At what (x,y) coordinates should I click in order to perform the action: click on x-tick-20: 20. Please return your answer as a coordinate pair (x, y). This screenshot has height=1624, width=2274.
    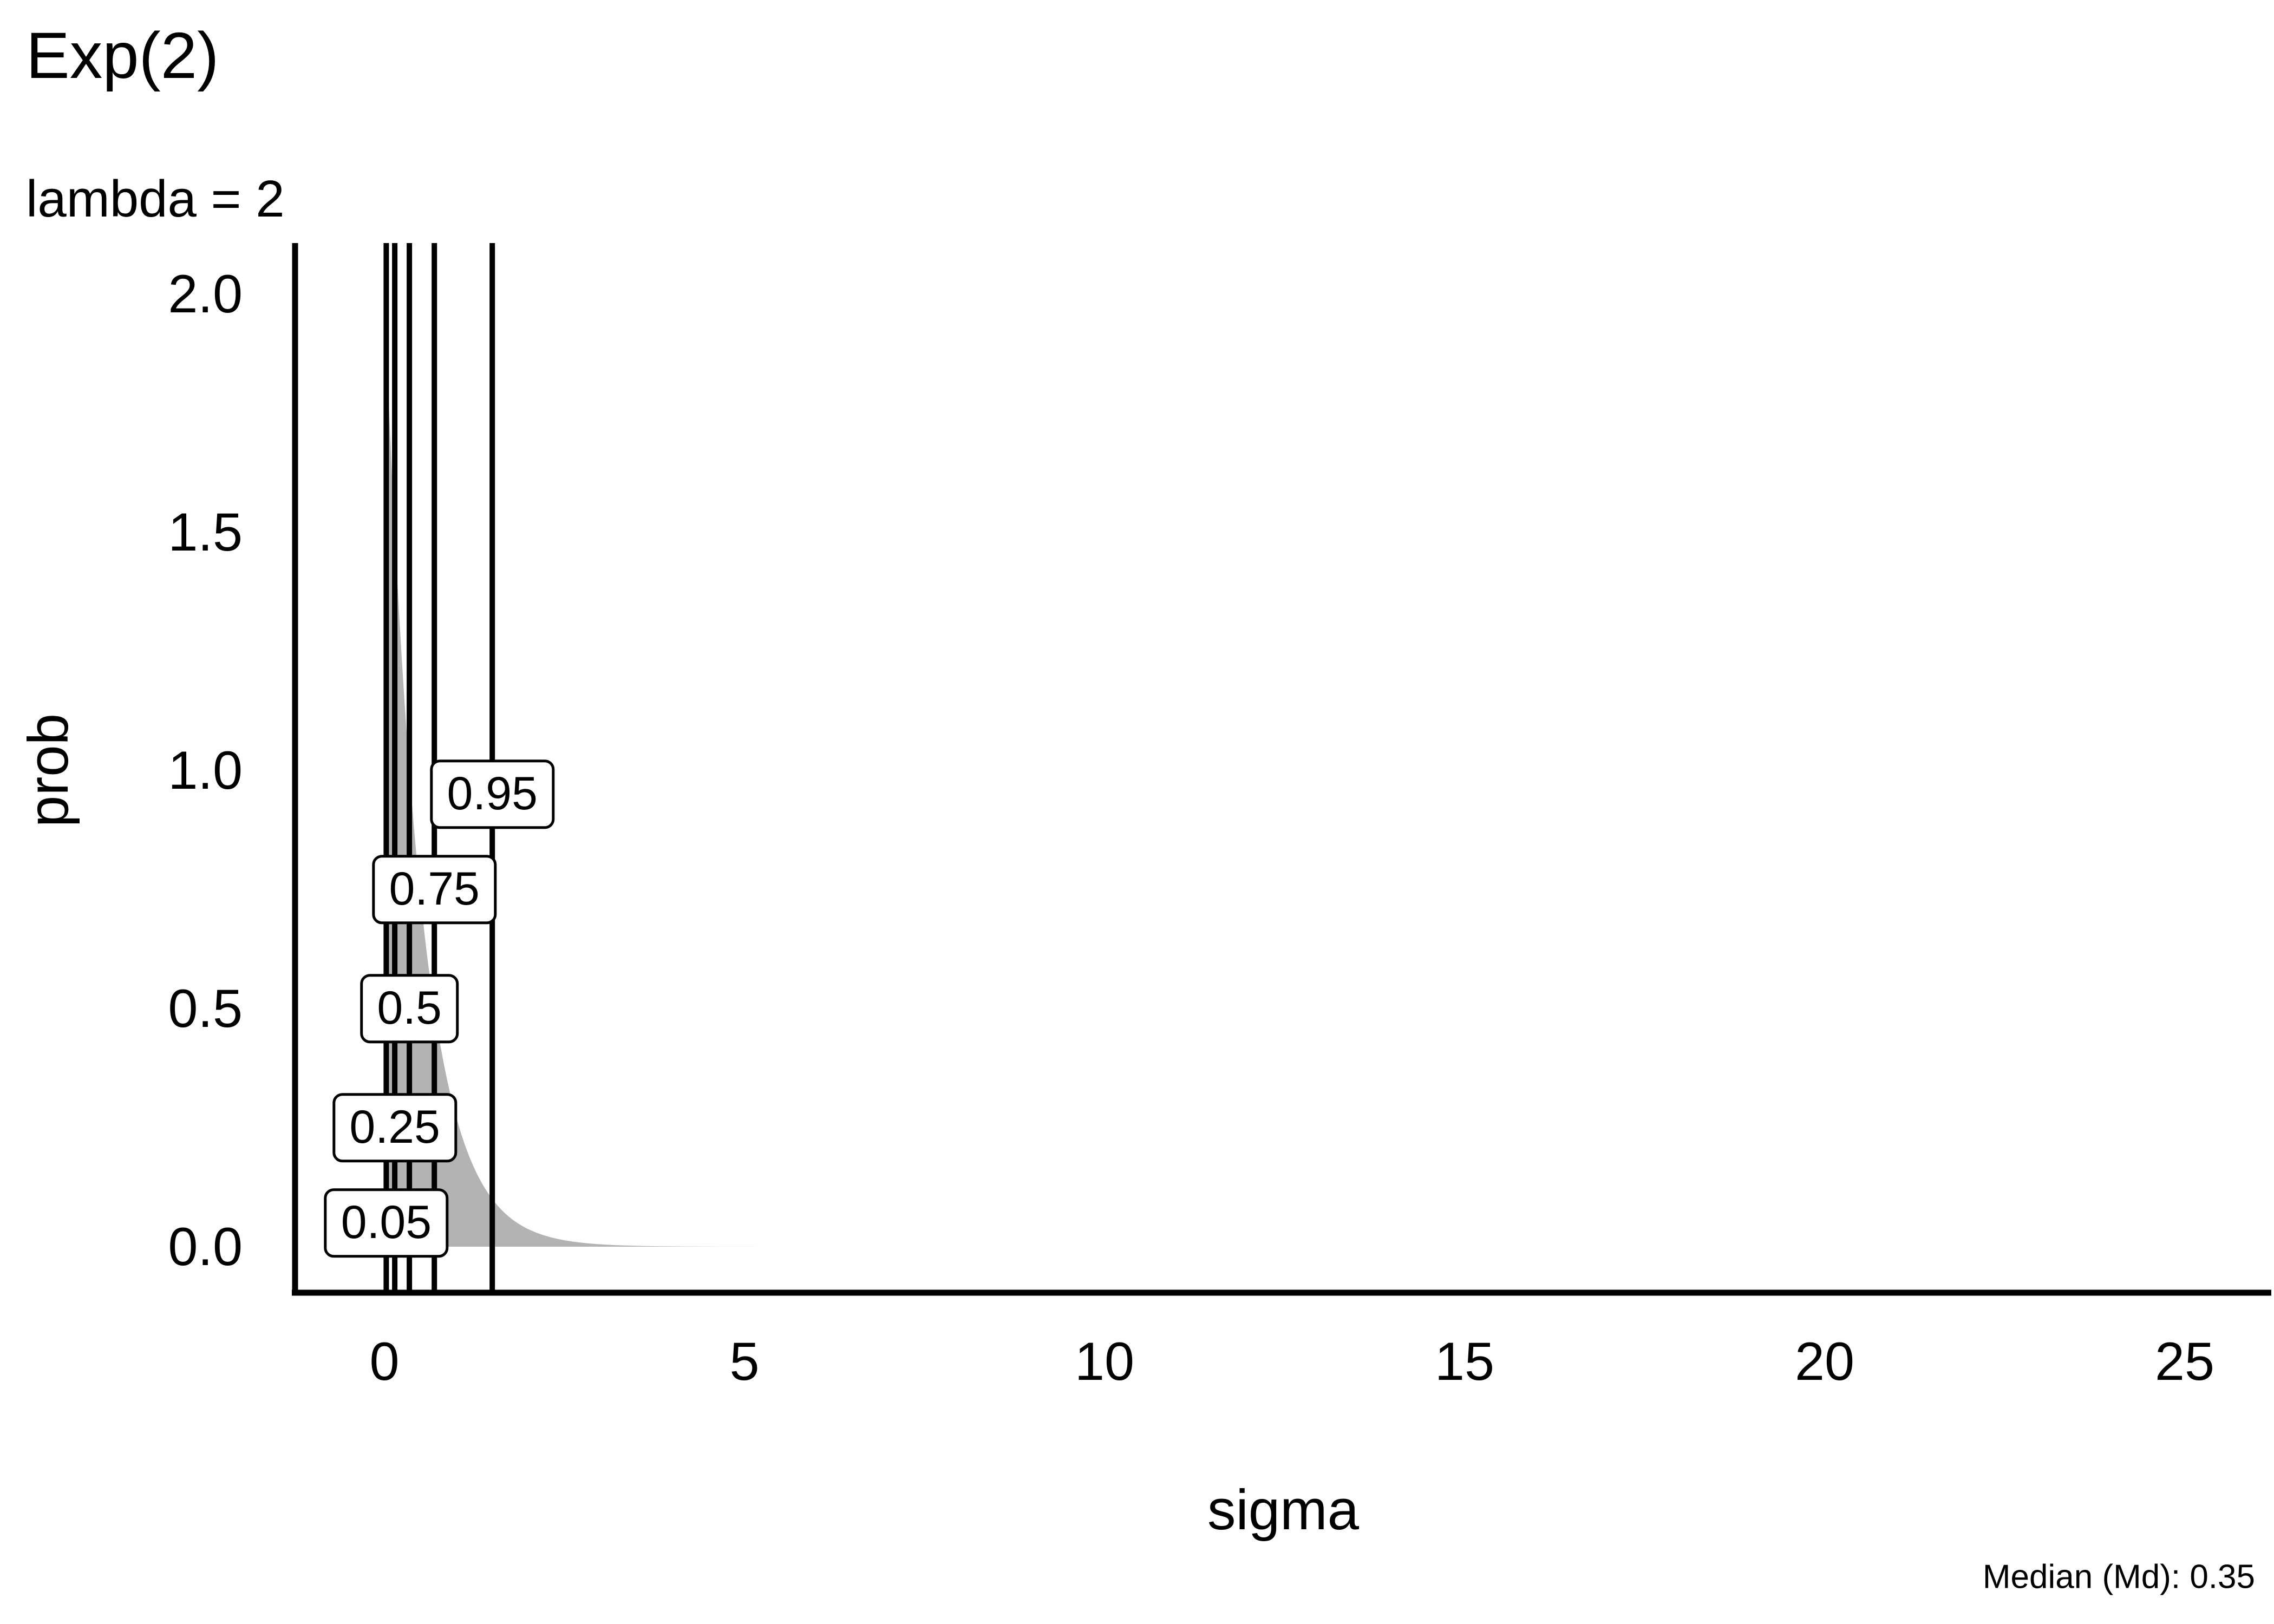
    Looking at the image, I should click on (1825, 1361).